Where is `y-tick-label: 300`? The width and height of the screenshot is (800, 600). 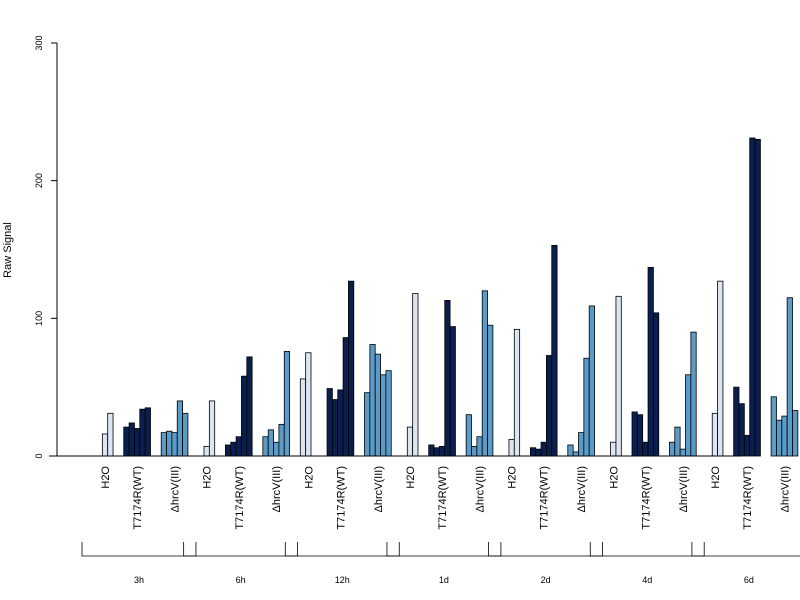
y-tick-label: 300 is located at coordinates (39, 42).